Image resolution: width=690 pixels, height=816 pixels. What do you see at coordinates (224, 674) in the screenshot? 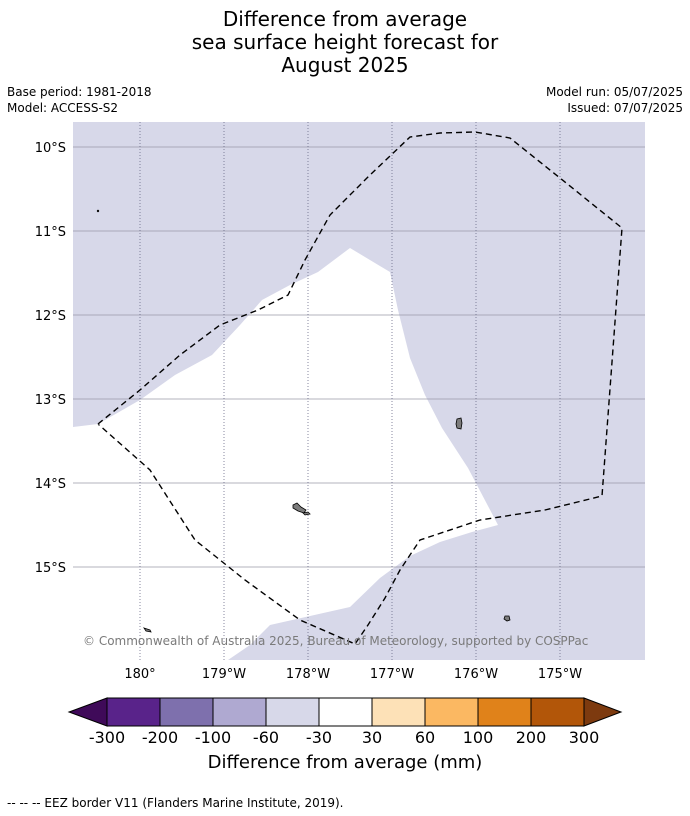
I see `longitude-label: 179°W` at bounding box center [224, 674].